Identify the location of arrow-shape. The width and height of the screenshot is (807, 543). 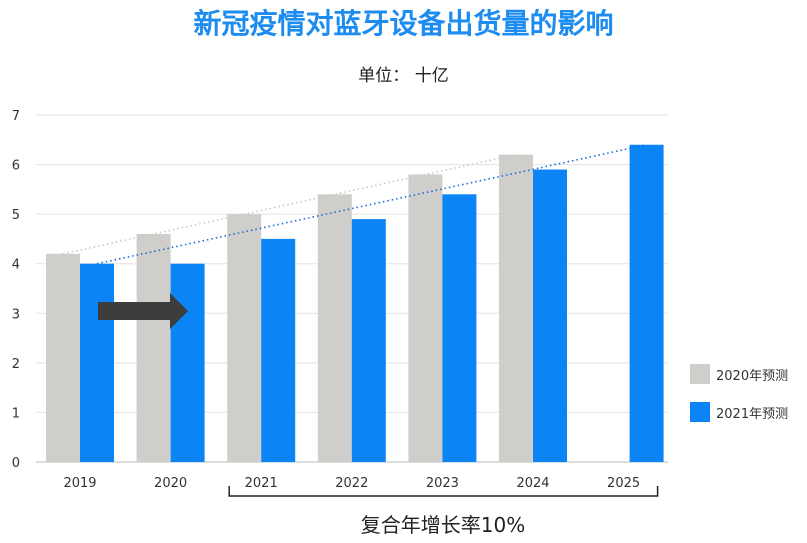
(143, 311).